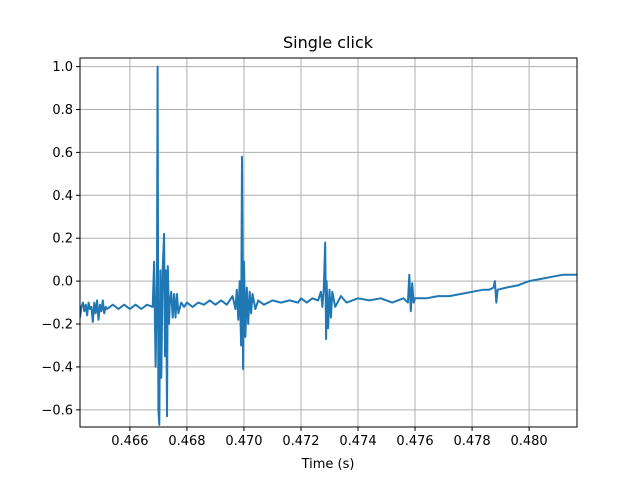 The image size is (640, 480). What do you see at coordinates (57, 367) in the screenshot?
I see `y-tick-label: −0.4` at bounding box center [57, 367].